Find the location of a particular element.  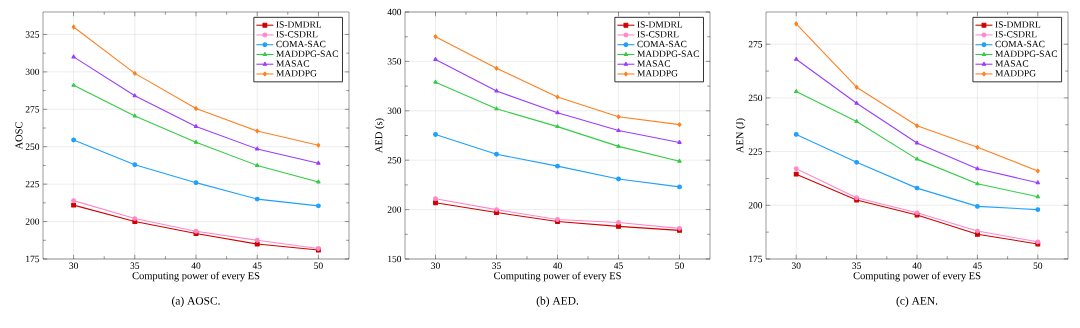

y-tick-label: 325 is located at coordinates (32, 34).